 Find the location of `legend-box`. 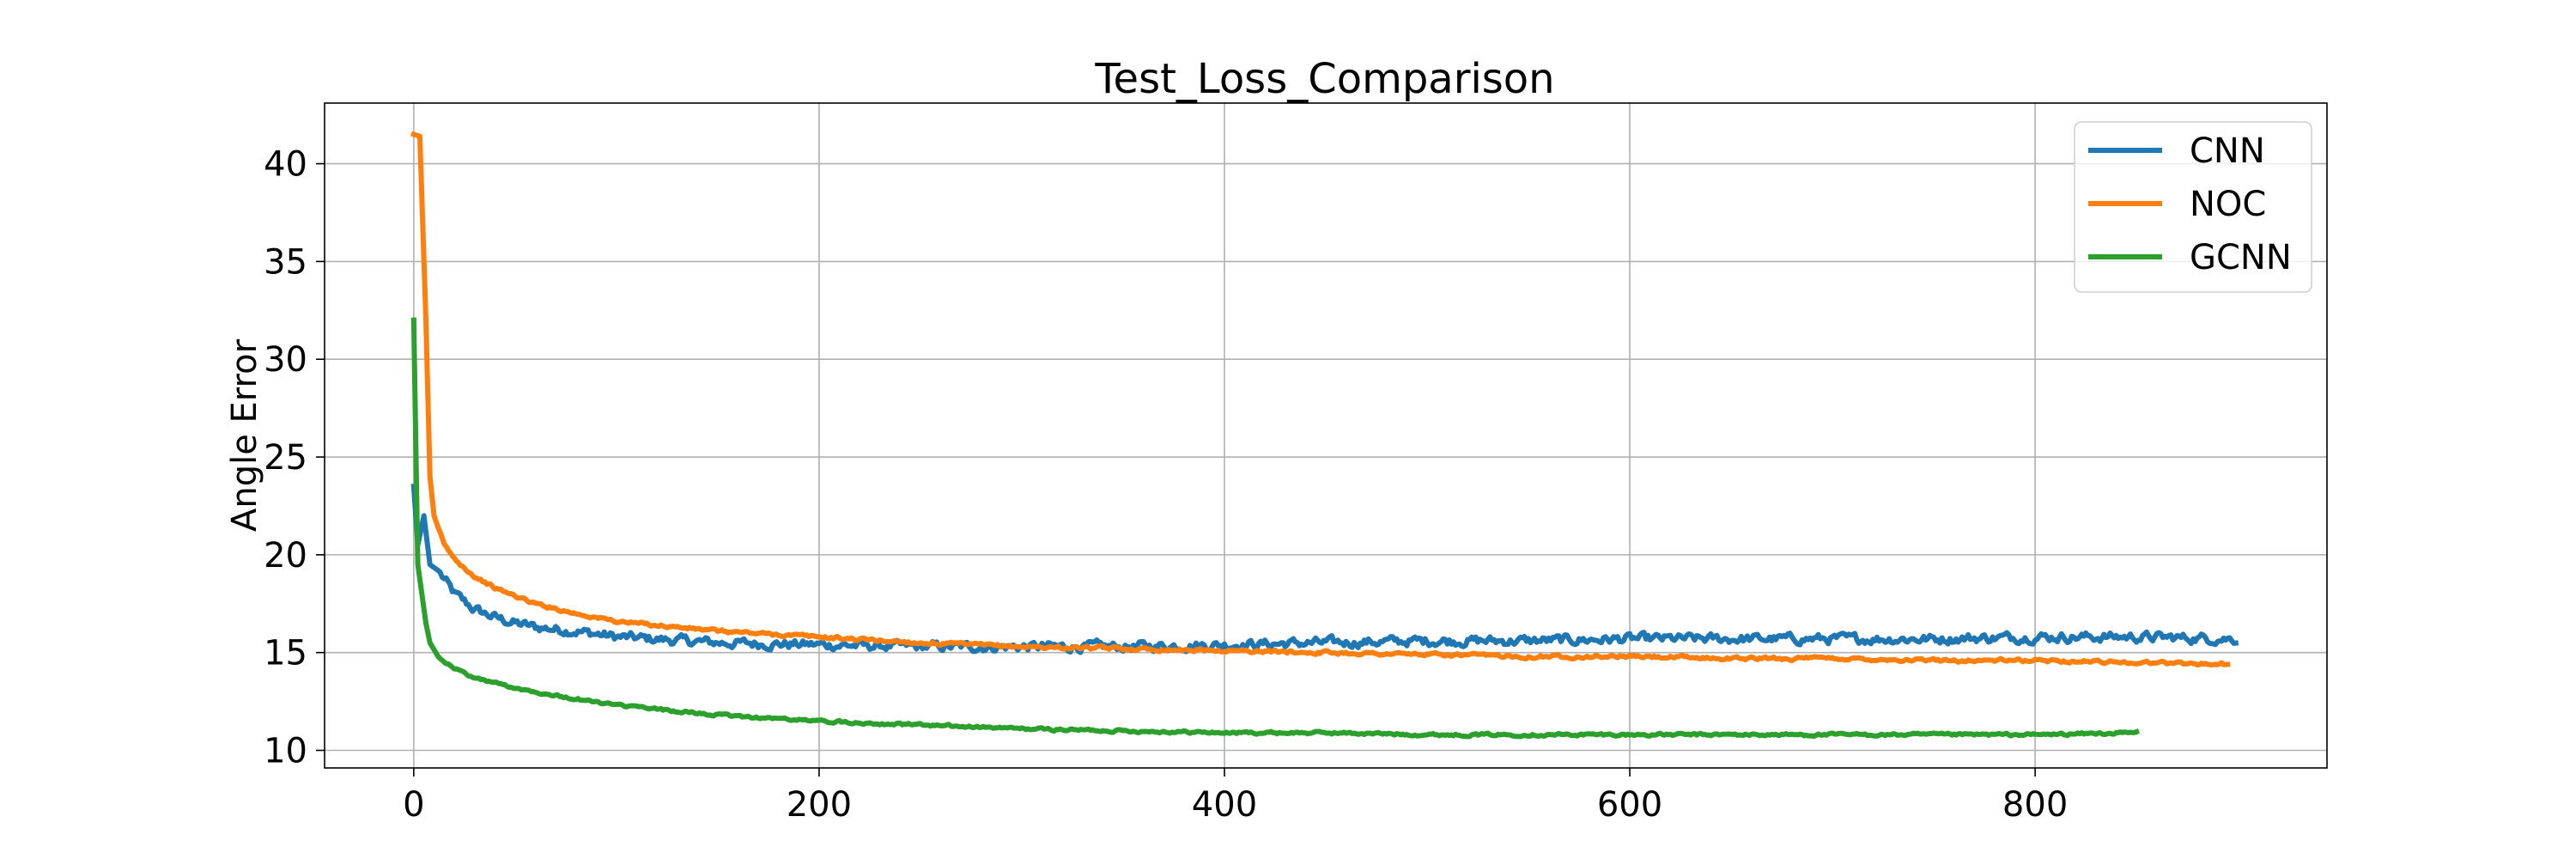

legend-box is located at coordinates (2193, 207).